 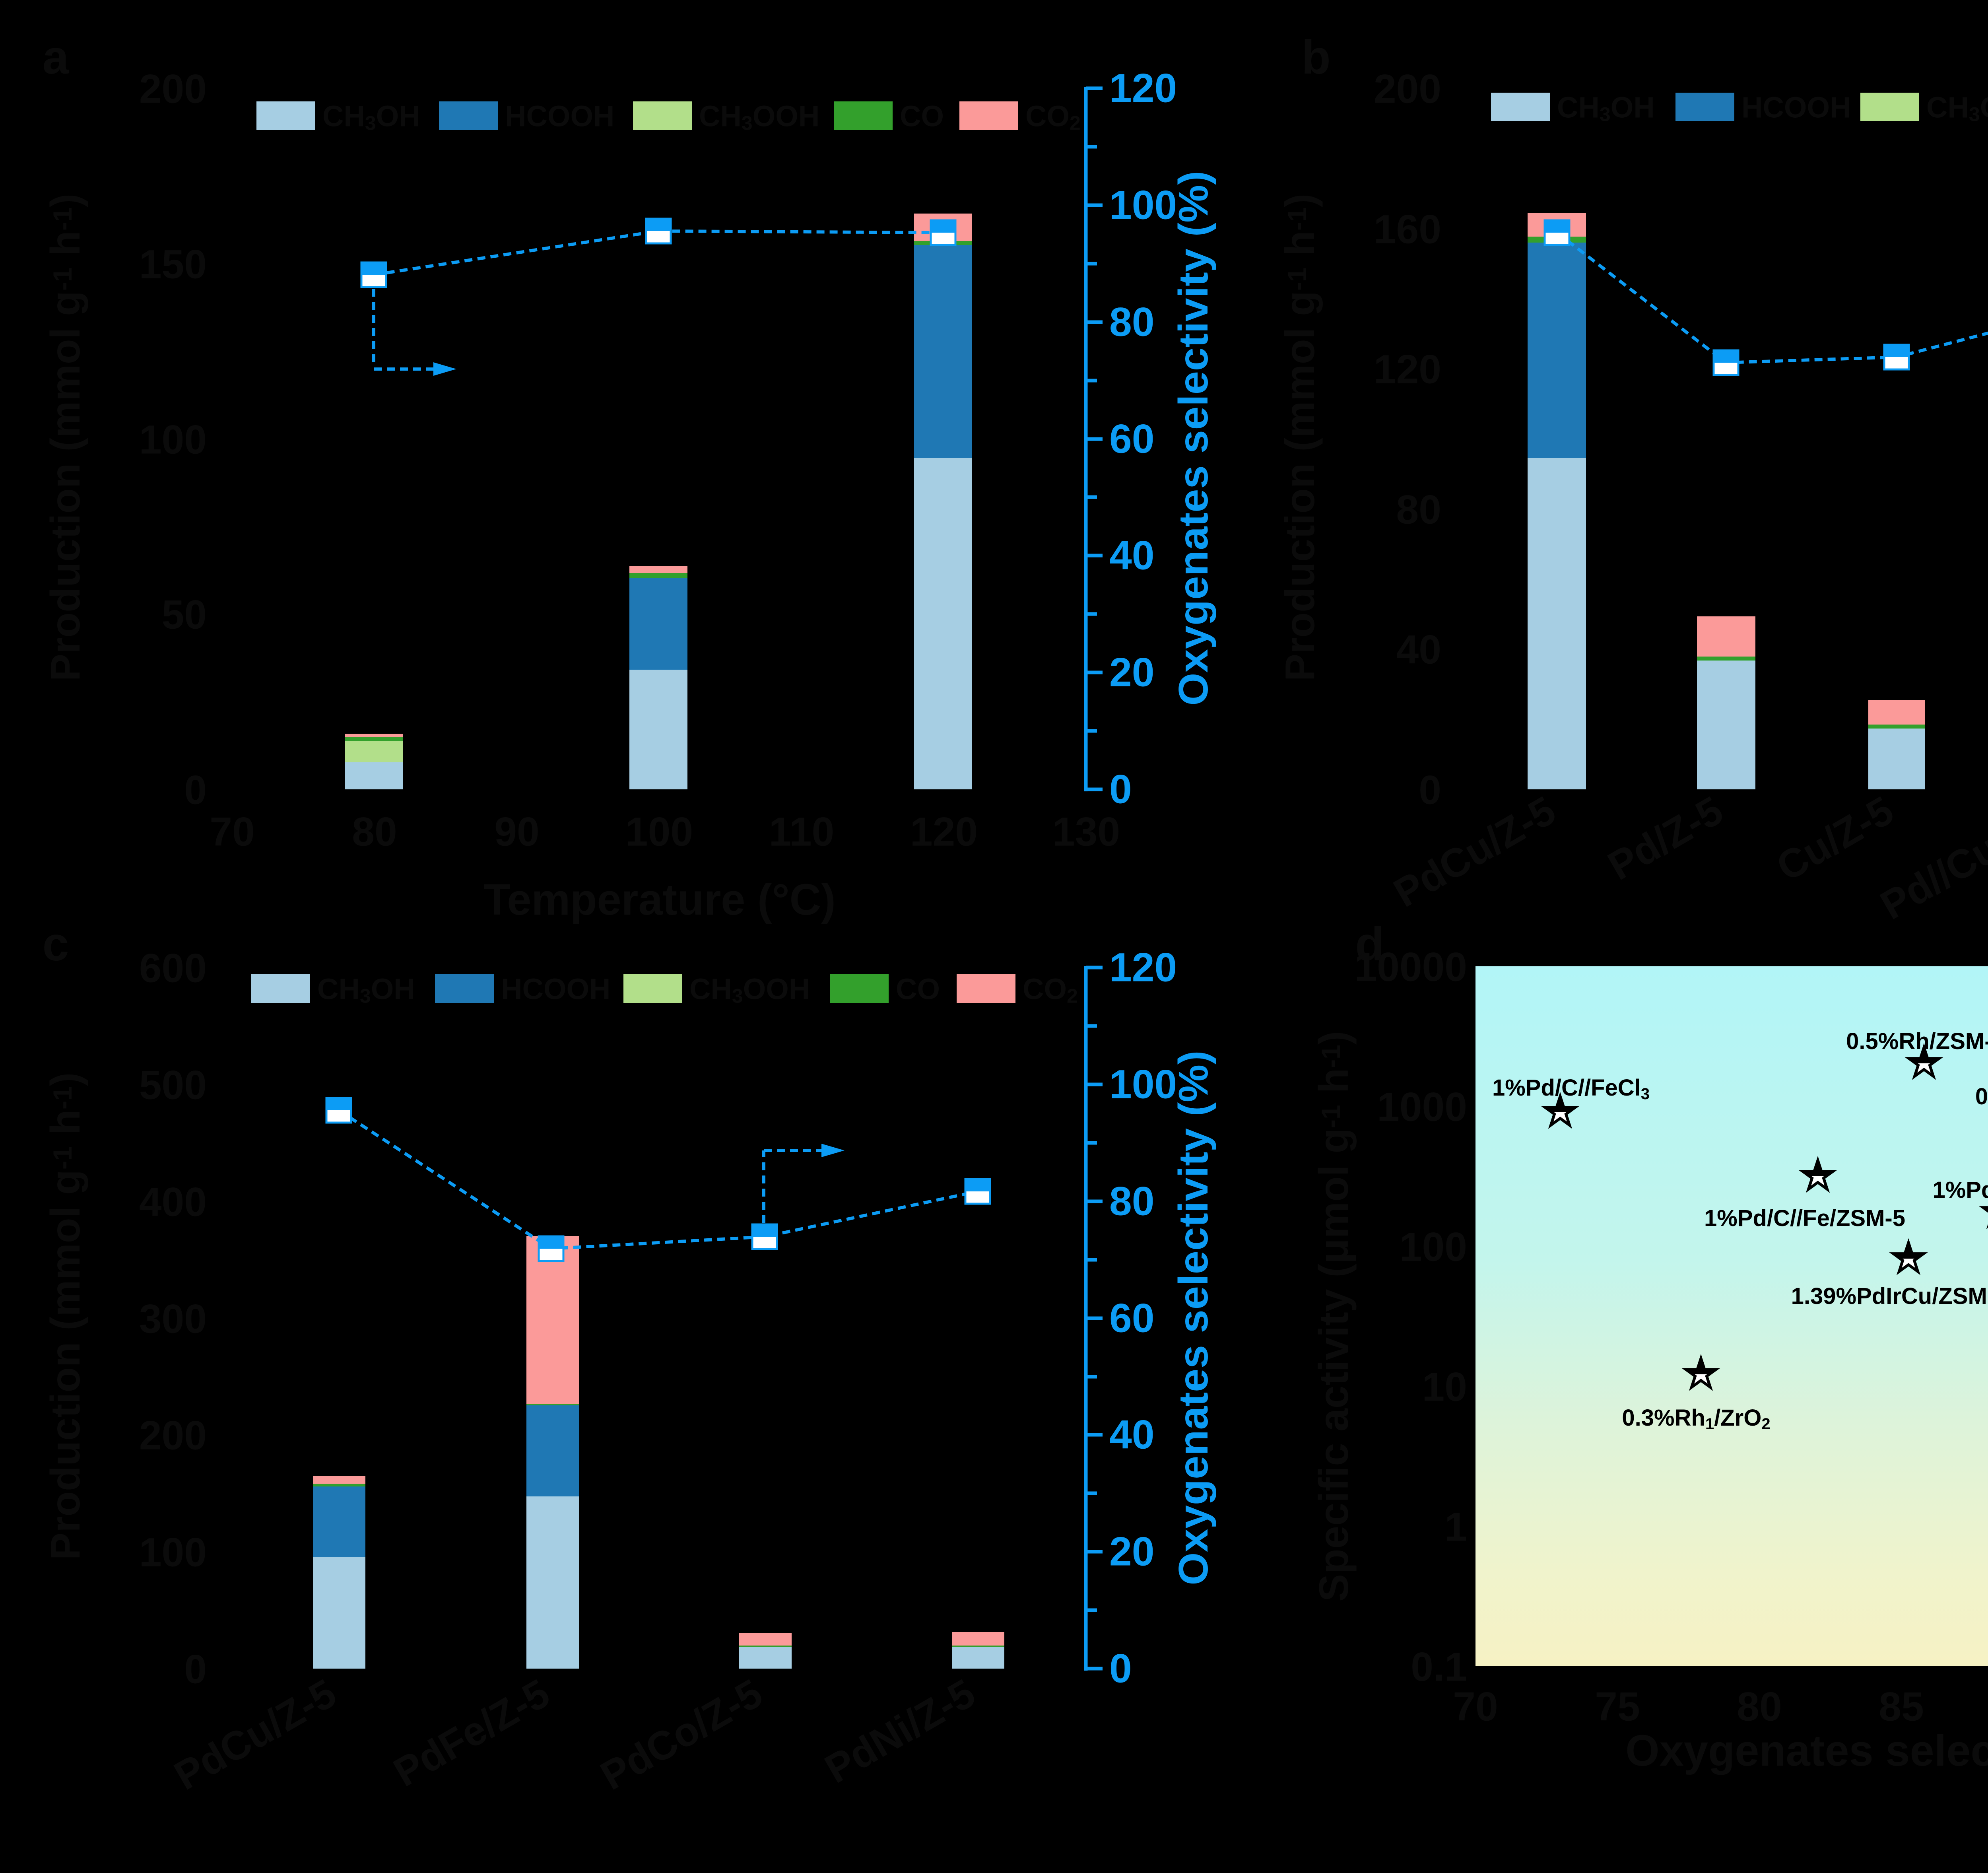 What do you see at coordinates (1086, 832) in the screenshot?
I see `svg-text: 130` at bounding box center [1086, 832].